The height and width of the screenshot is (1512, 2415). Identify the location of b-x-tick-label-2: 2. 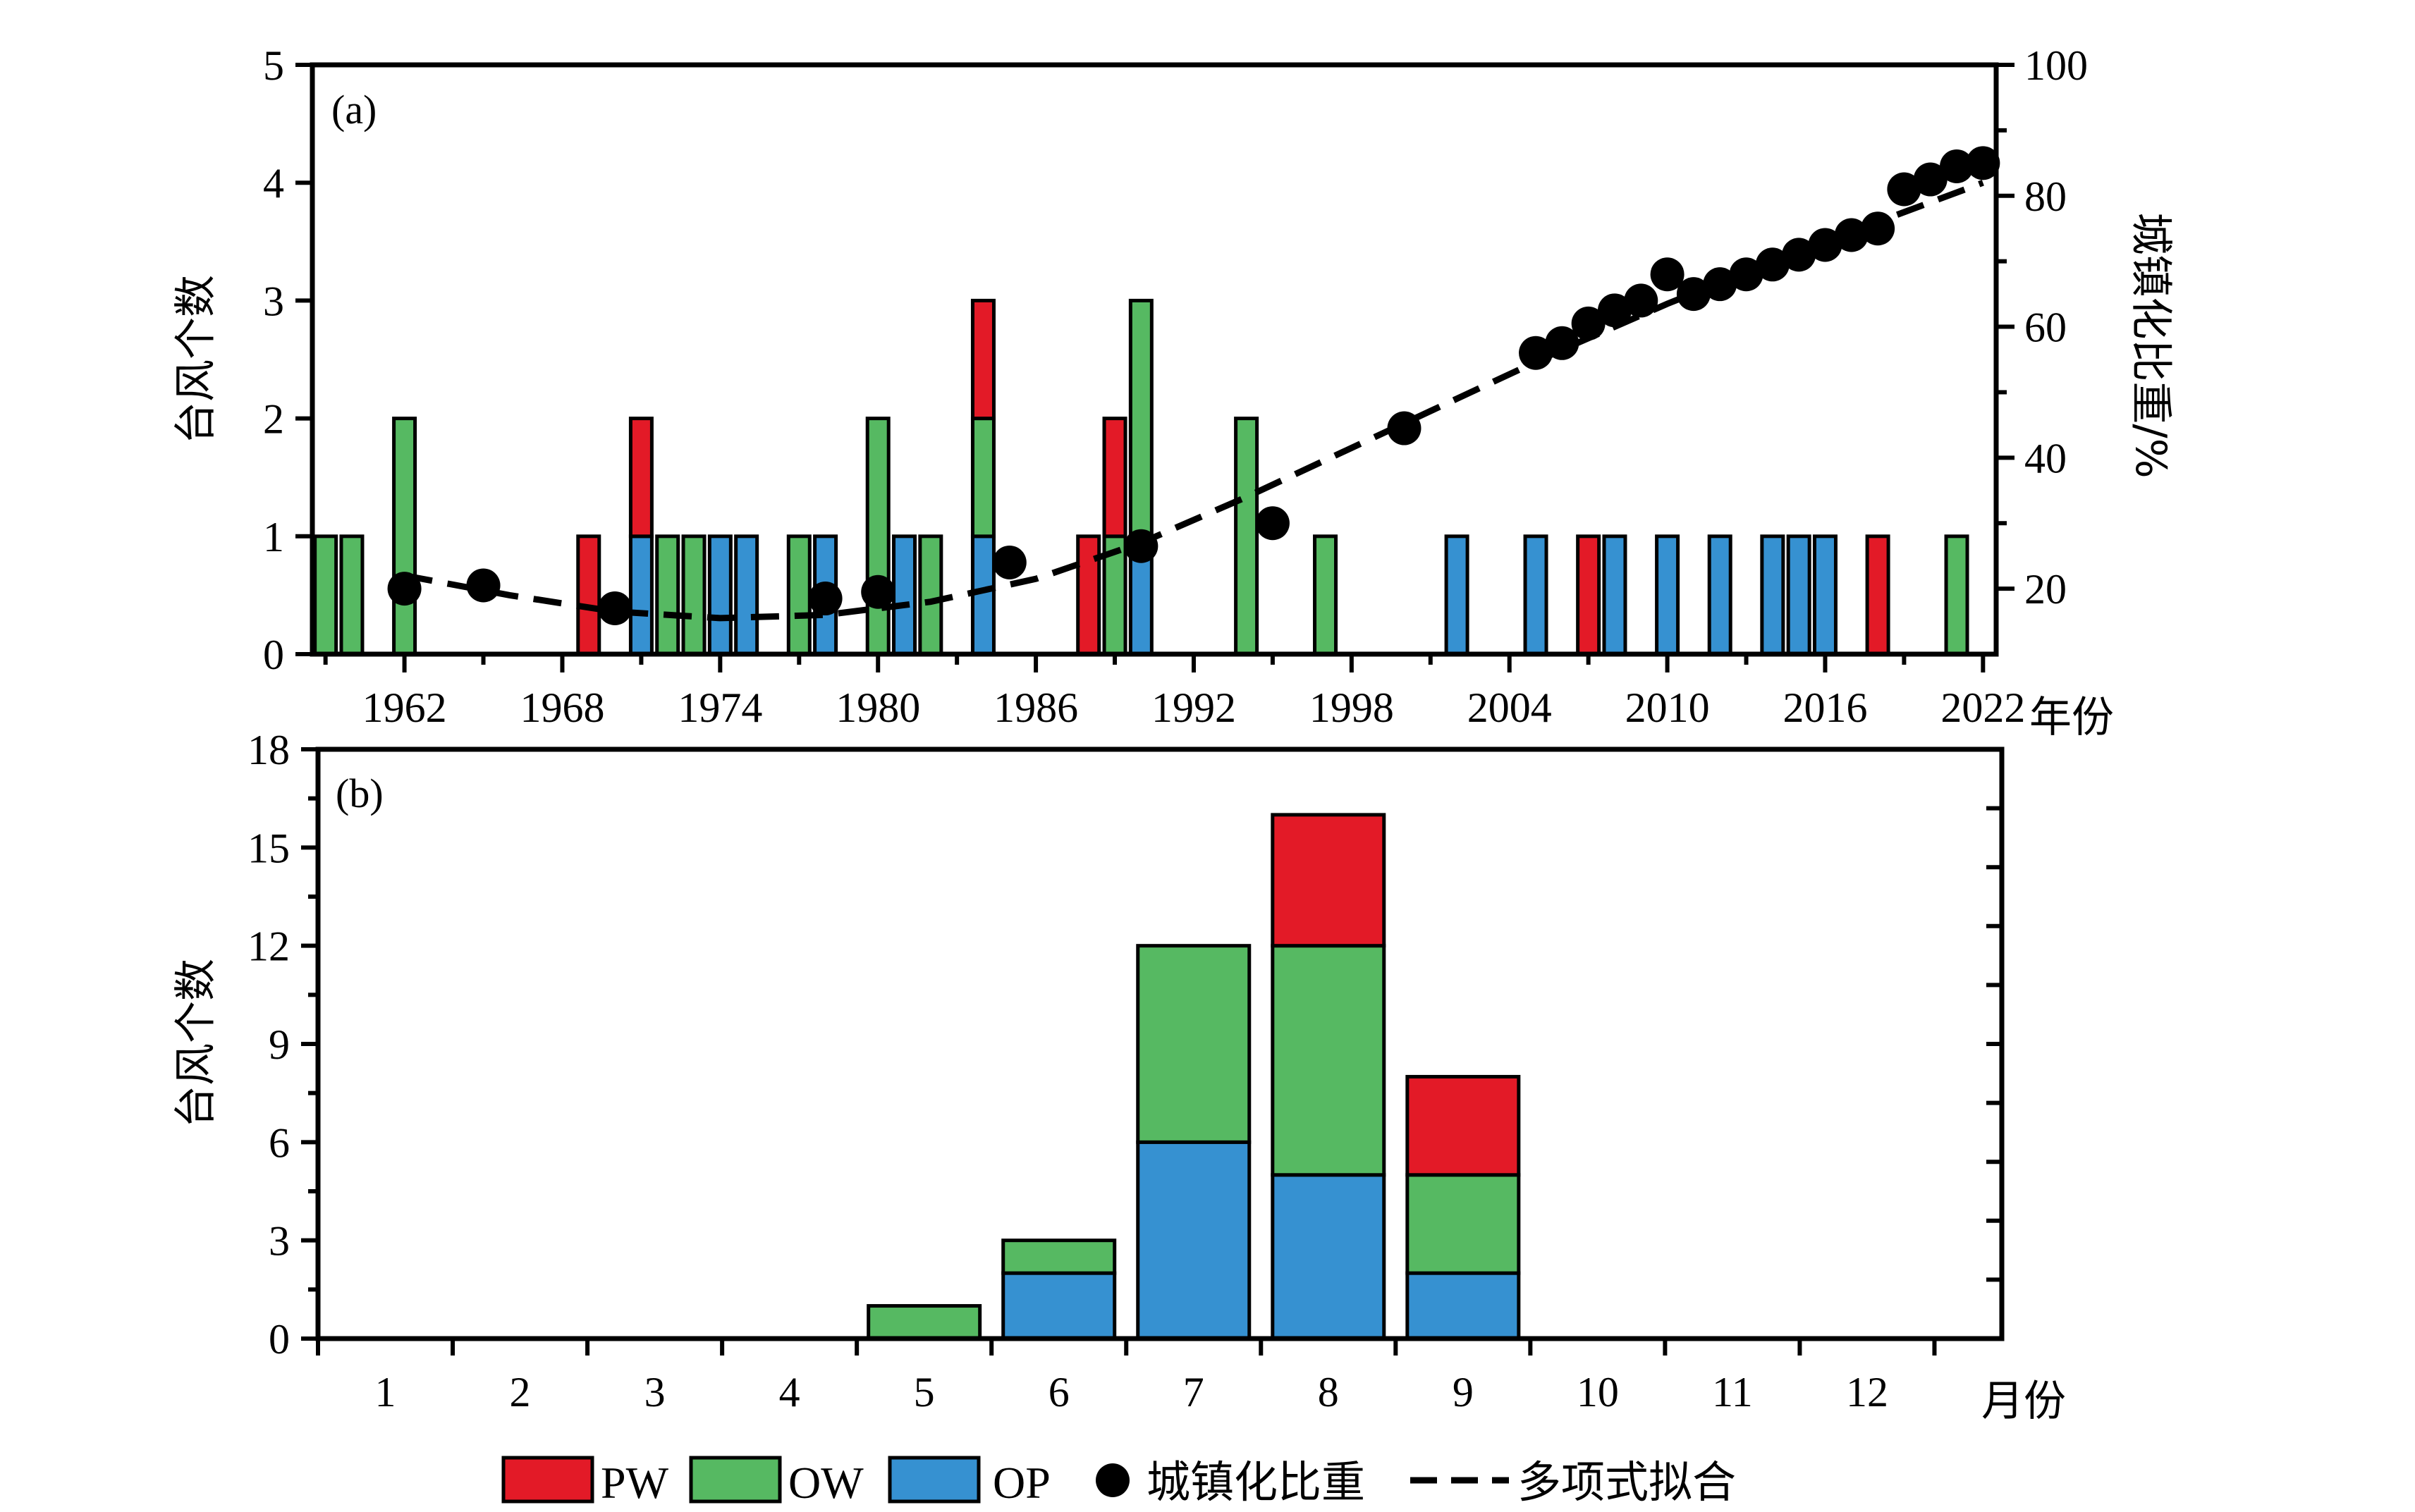
(521, 1392).